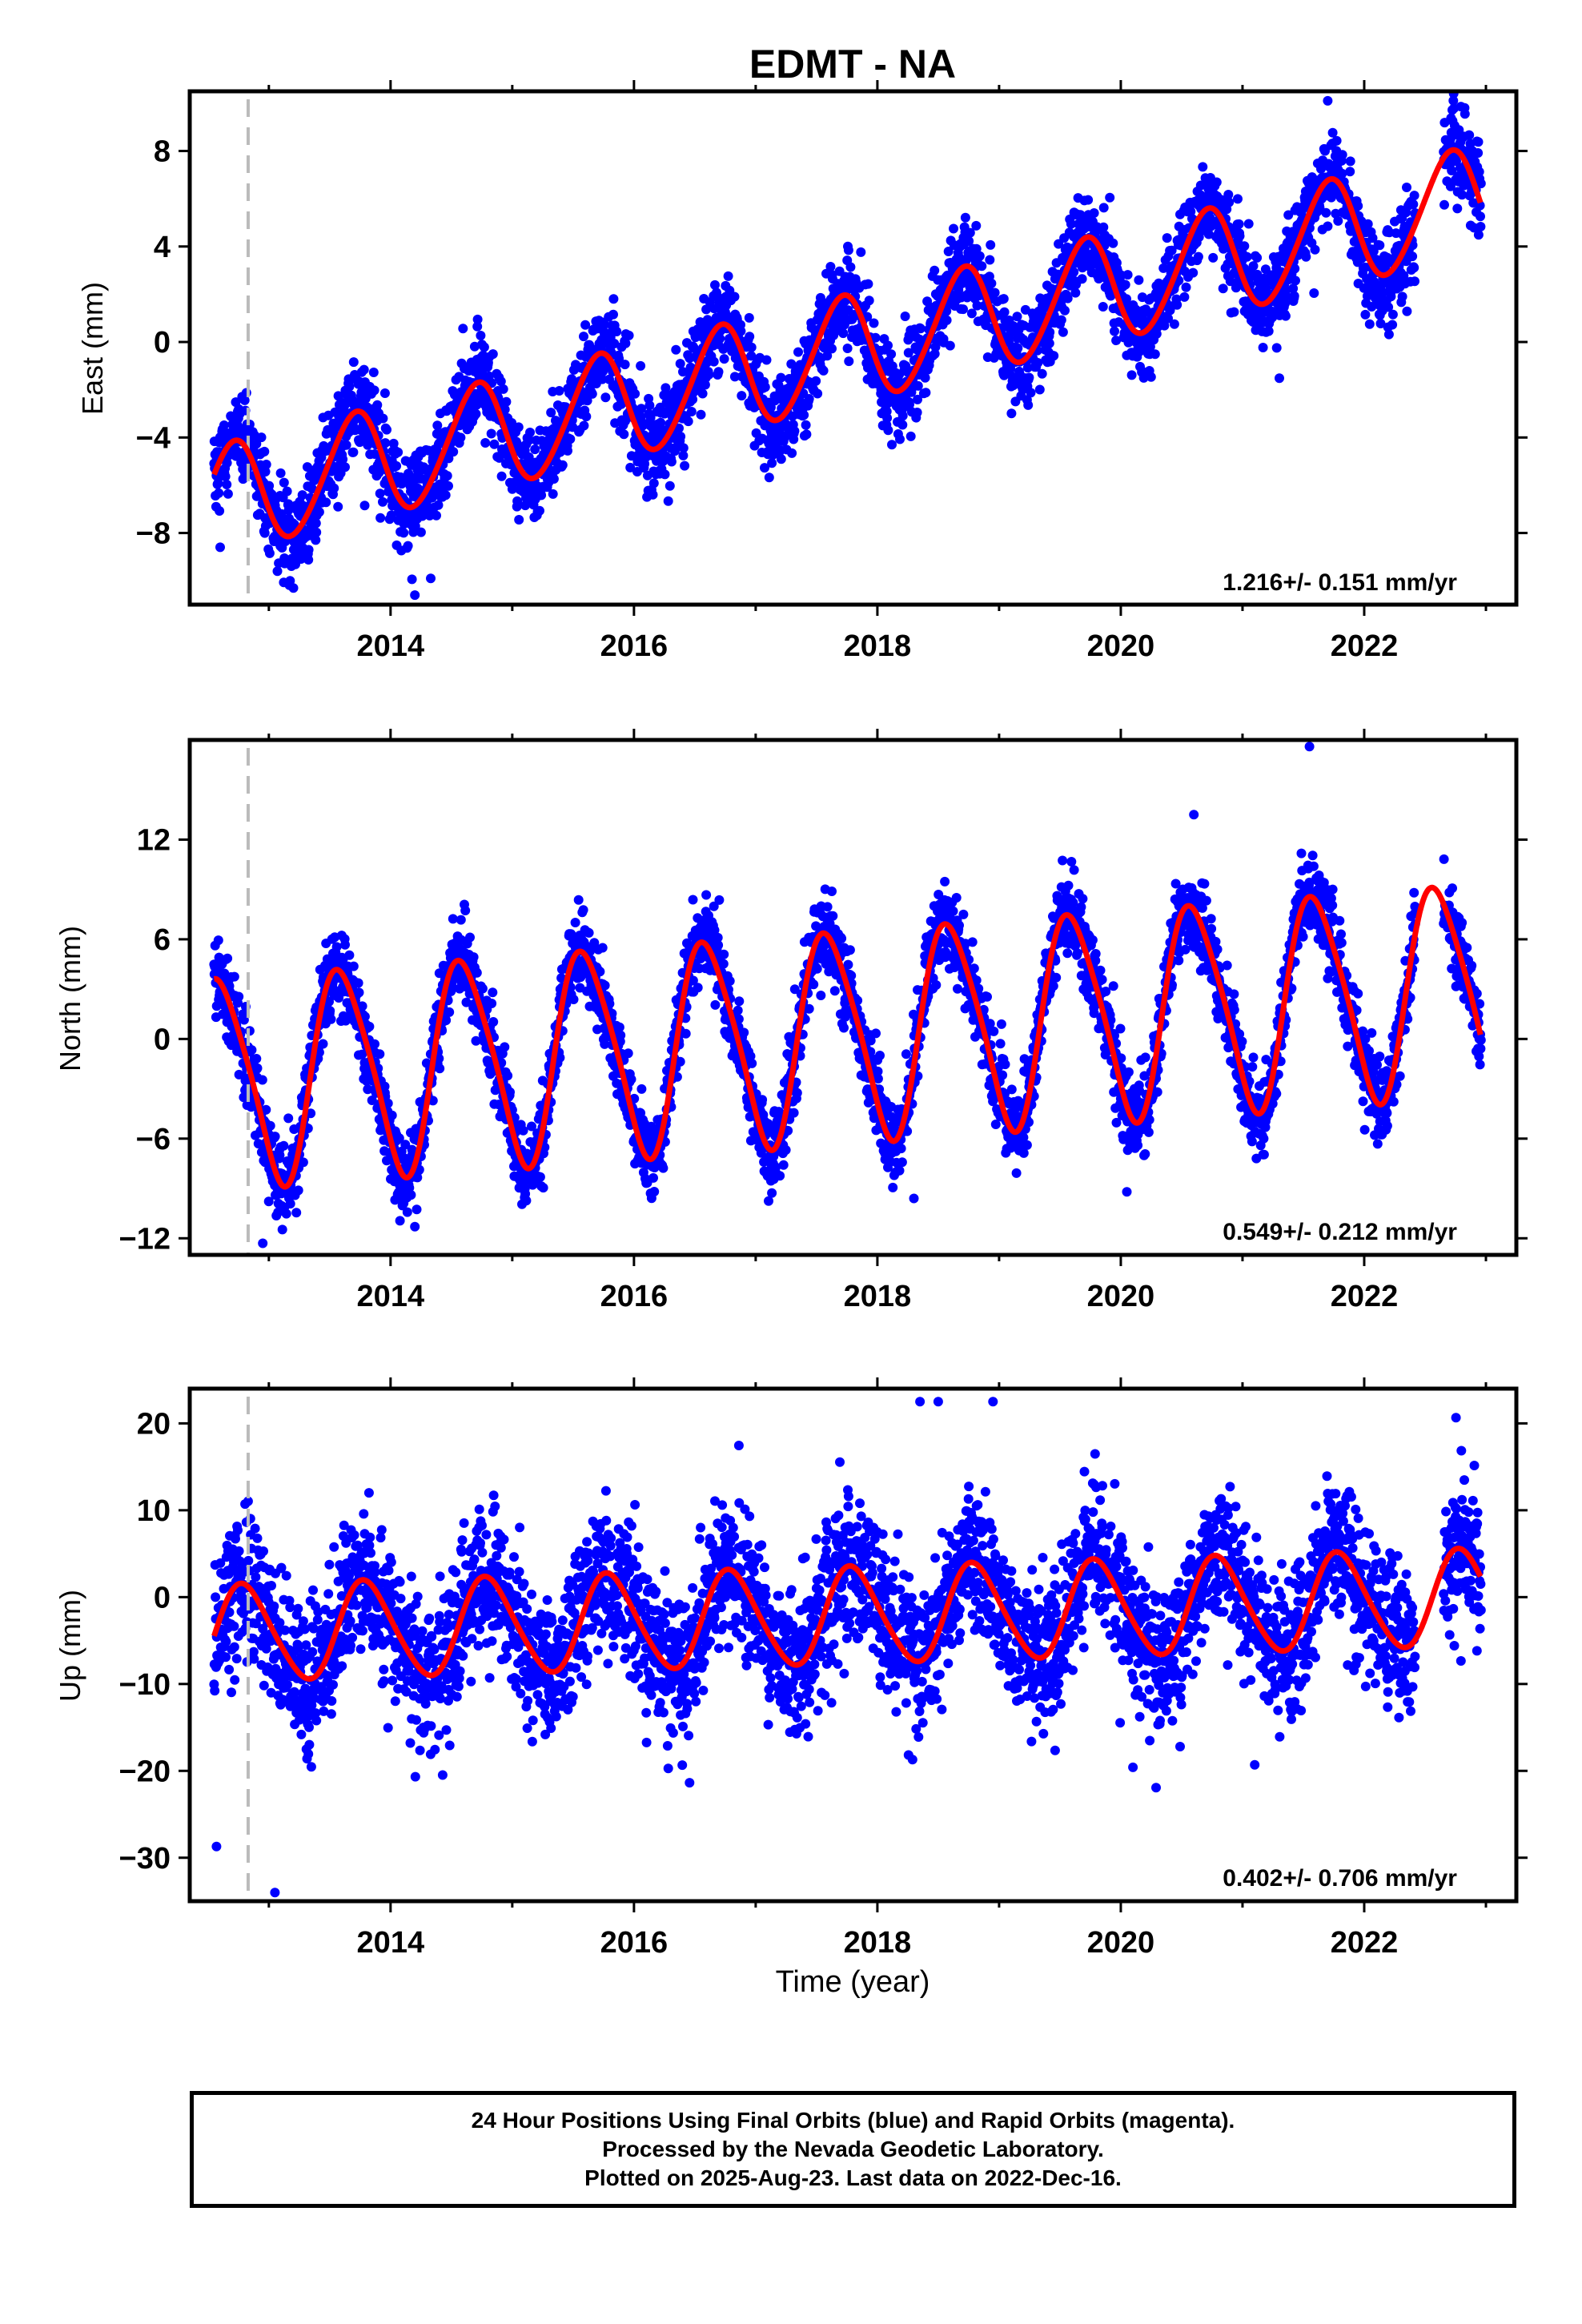  What do you see at coordinates (154, 534) in the screenshot?
I see `y-tick-label: −8` at bounding box center [154, 534].